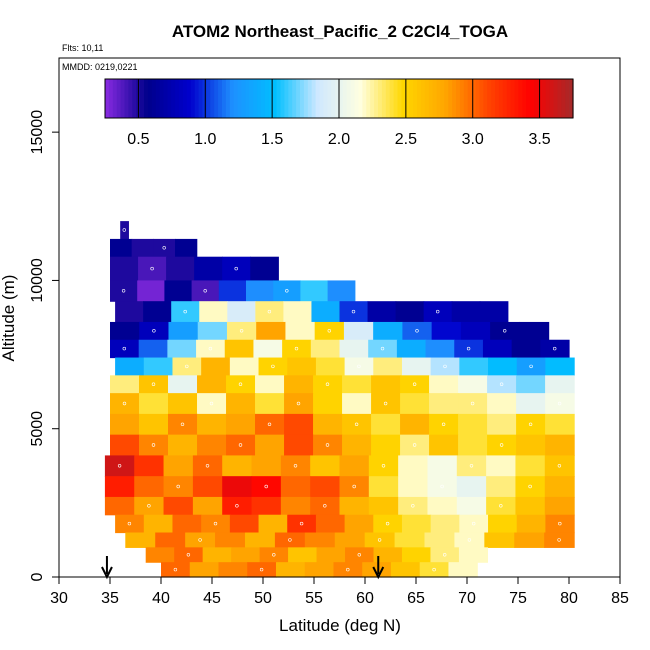  What do you see at coordinates (340, 31) in the screenshot?
I see `chart-title: ATOM2 Northeast_Pacific_2 C2Cl4_TOGA` at bounding box center [340, 31].